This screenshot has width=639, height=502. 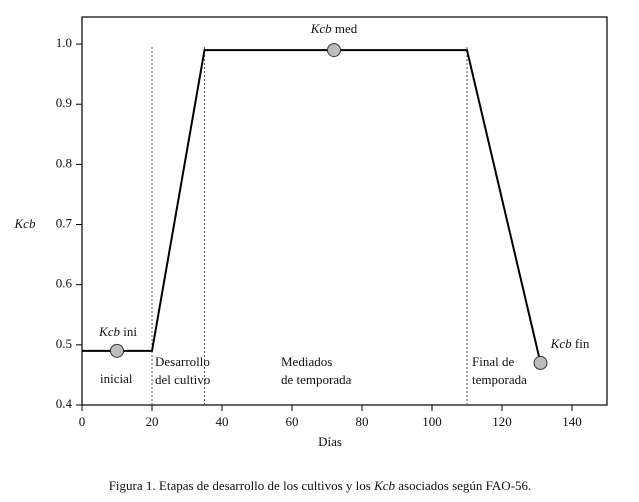 I want to click on y-tick-label: 0.5, so click(x=64, y=343).